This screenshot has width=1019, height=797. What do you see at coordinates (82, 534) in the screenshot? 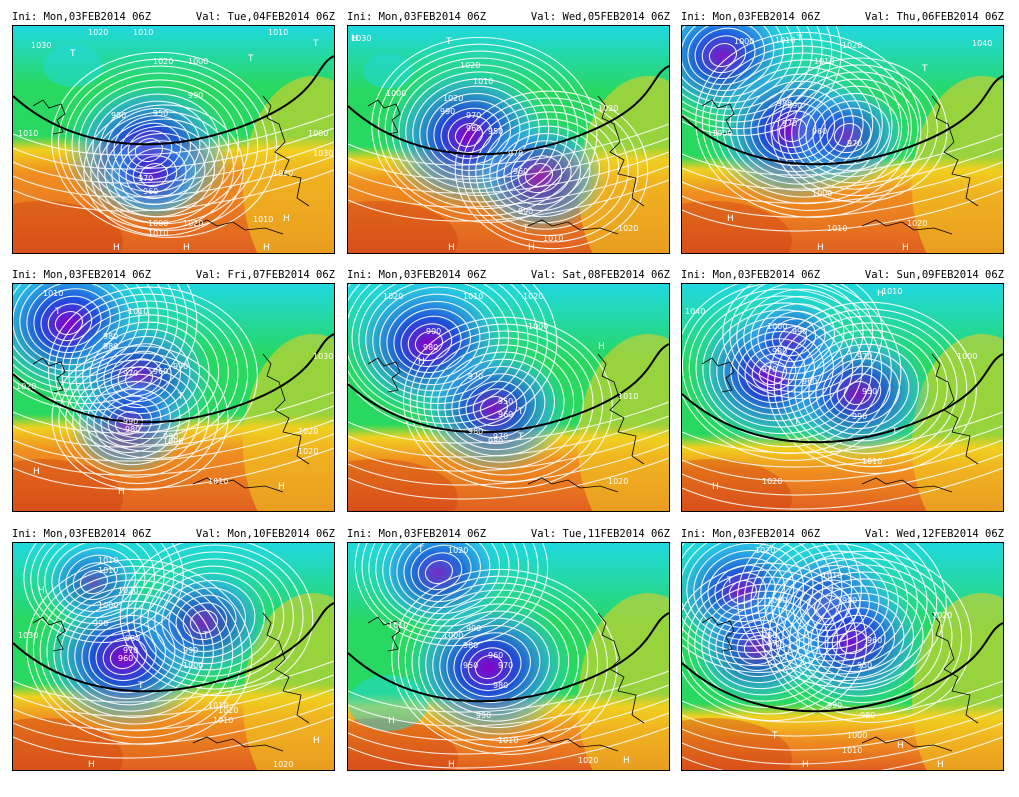
I see `init-time-label: Ini: Mon,03FEB2014 06Z` at bounding box center [82, 534].